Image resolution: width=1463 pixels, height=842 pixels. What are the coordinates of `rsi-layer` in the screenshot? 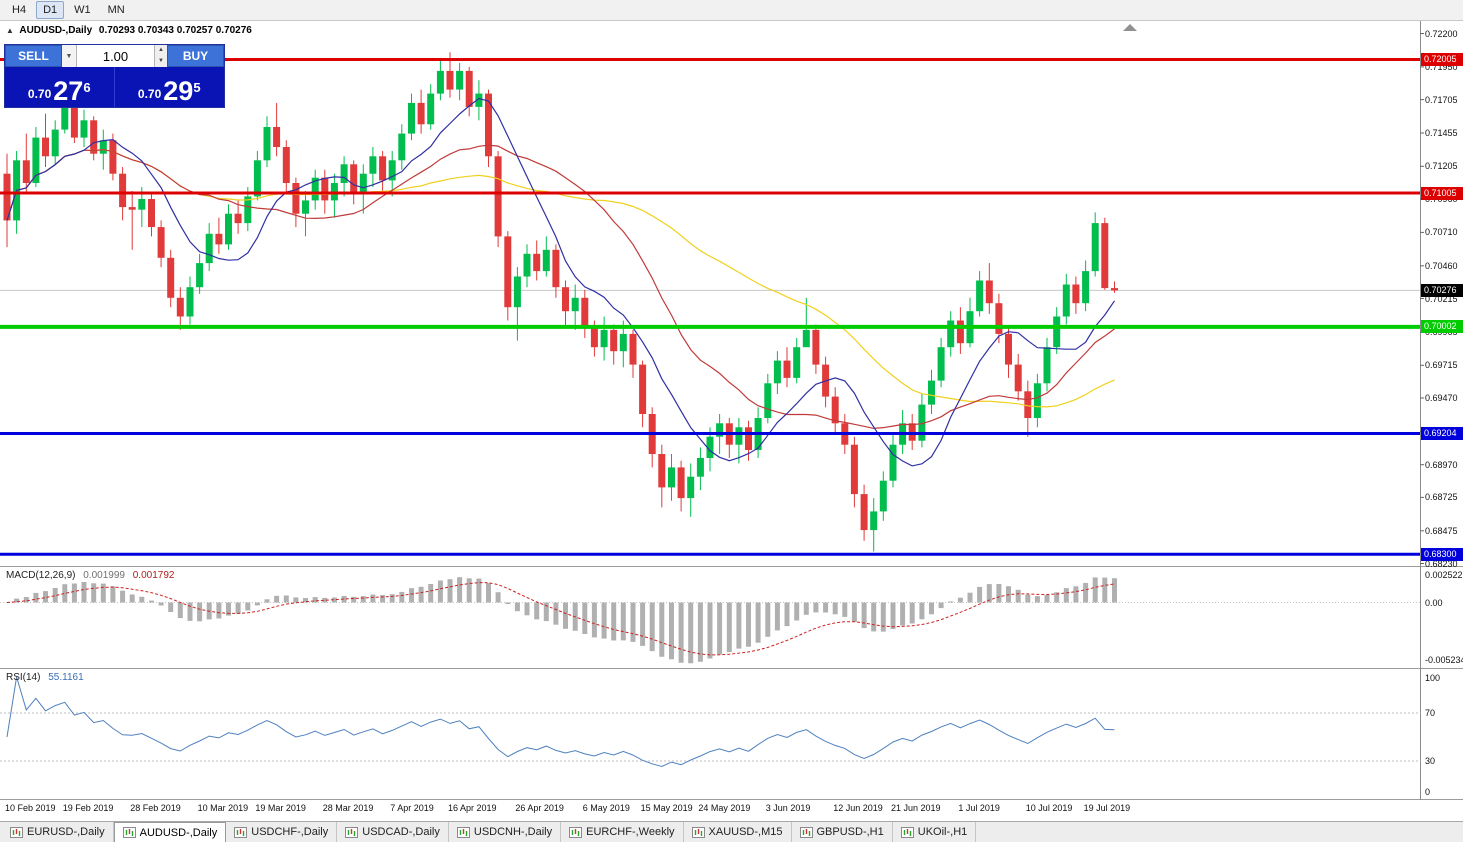 It's located at (710, 722).